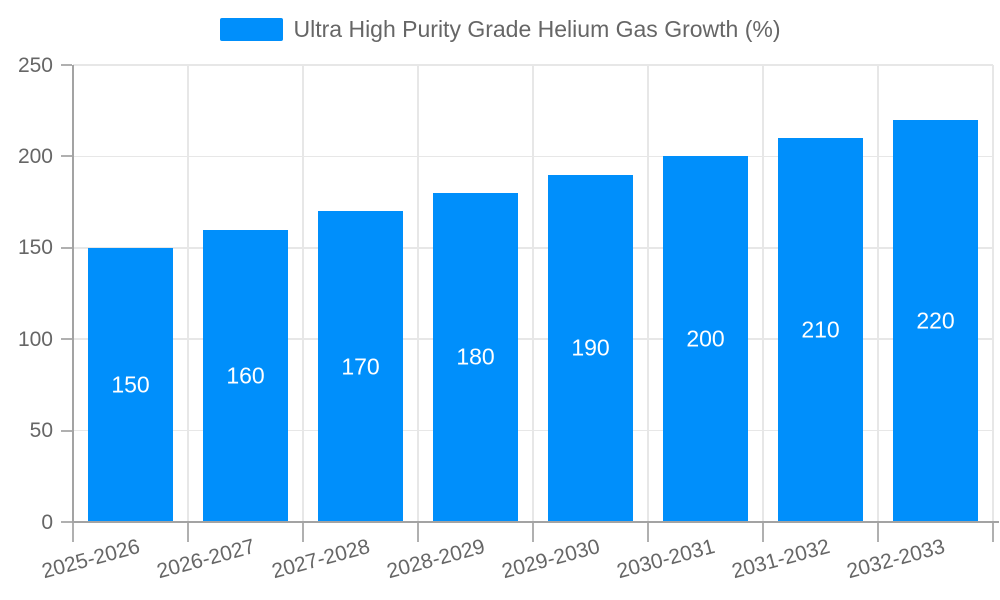  Describe the element at coordinates (321, 559) in the screenshot. I see `x-axis-label: 2027-2028` at that location.